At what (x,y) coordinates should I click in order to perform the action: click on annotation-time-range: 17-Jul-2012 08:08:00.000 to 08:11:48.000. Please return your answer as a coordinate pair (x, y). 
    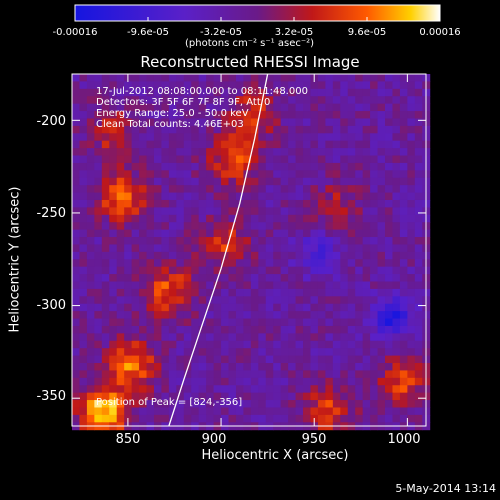
    Looking at the image, I should click on (202, 91).